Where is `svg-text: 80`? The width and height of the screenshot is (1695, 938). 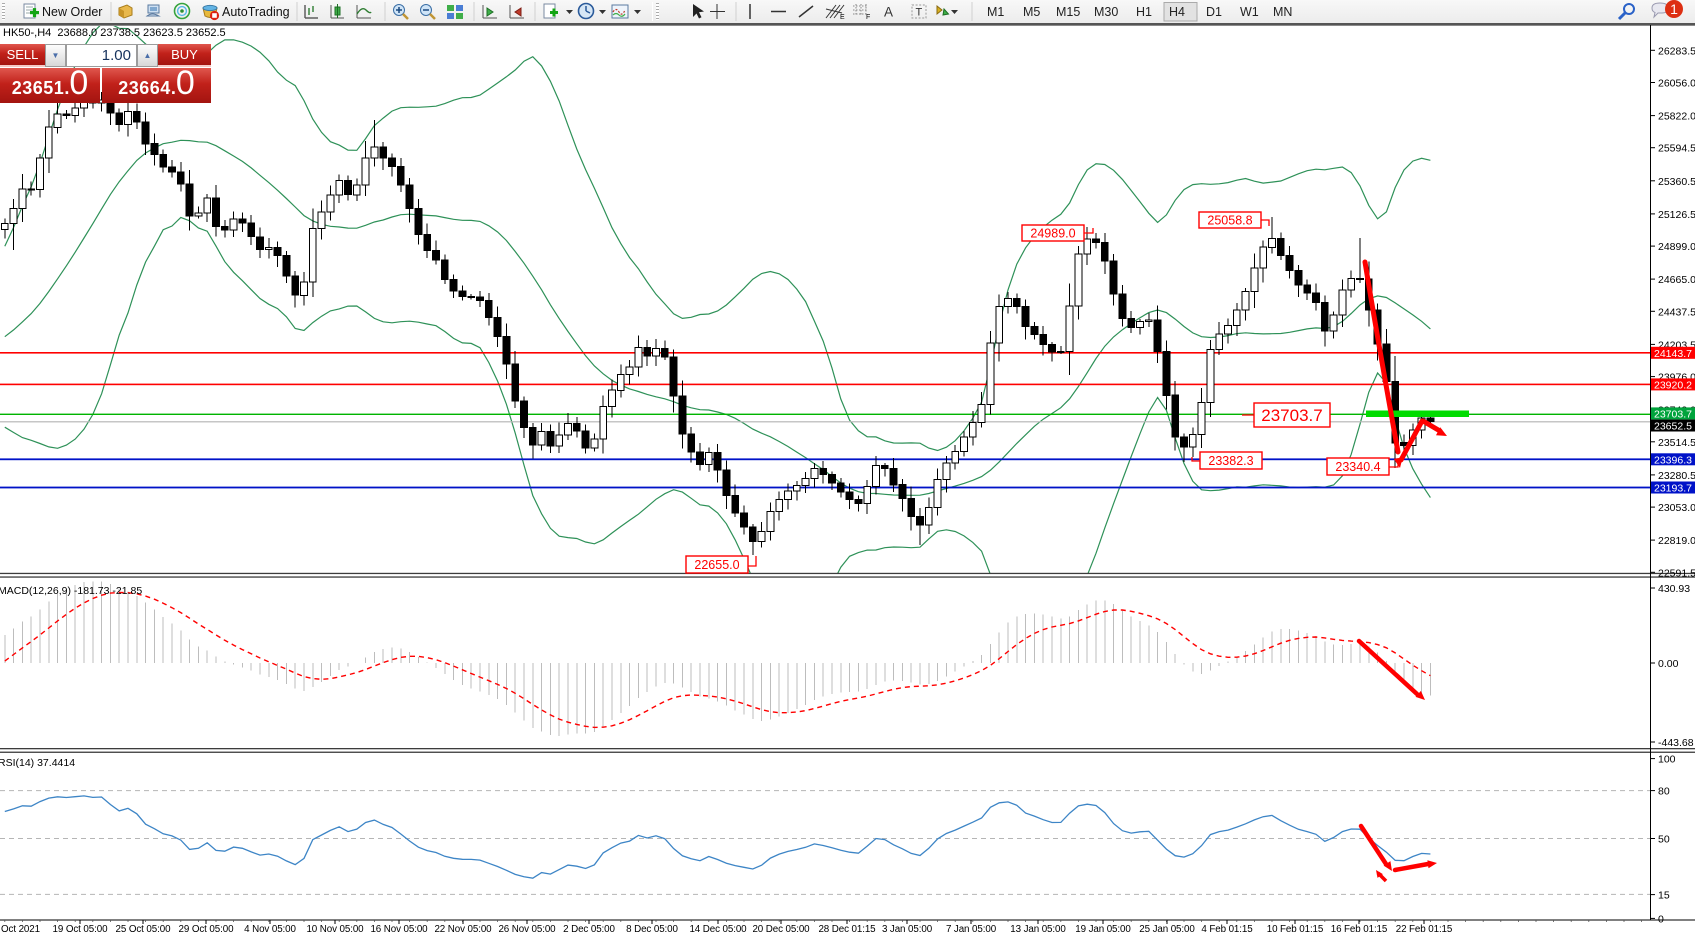 svg-text: 80 is located at coordinates (1664, 792).